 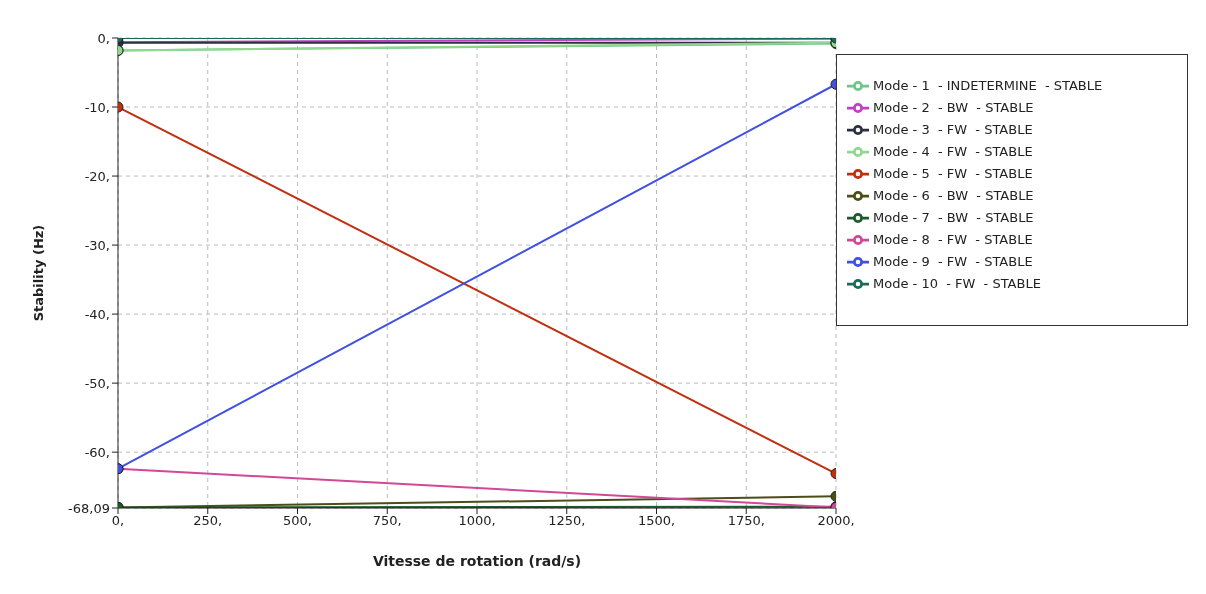 I want to click on legend-label: Mode - 5 - FW - STABLE, so click(x=953, y=173).